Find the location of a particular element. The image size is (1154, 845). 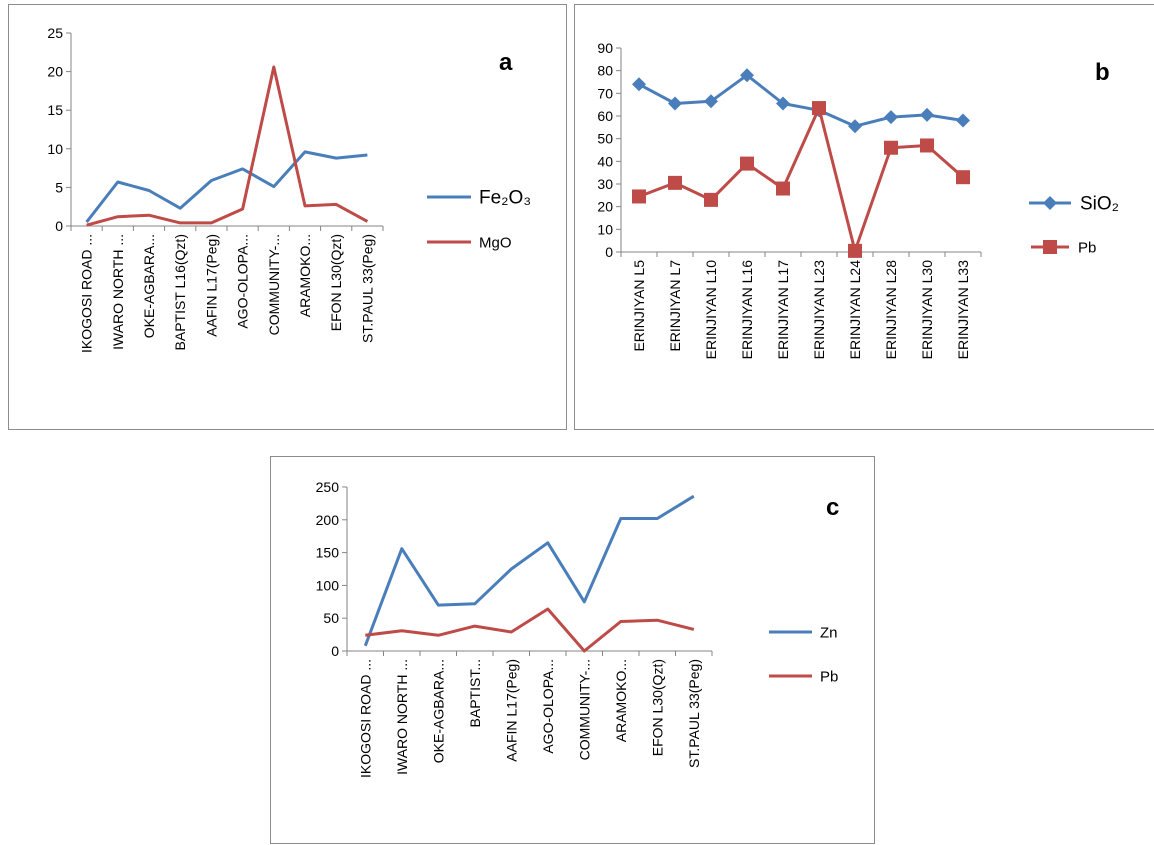

y-tick-label: 150 is located at coordinates (328, 553).